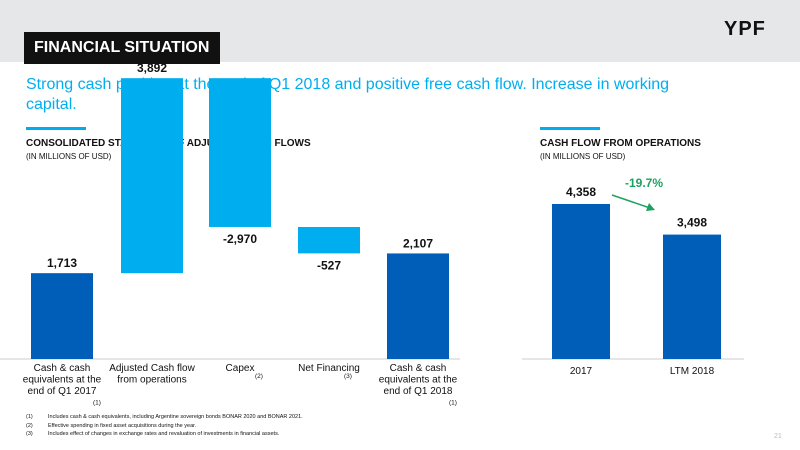  Describe the element at coordinates (240, 239) in the screenshot. I see `waterfall-data-label: -2,970` at that location.